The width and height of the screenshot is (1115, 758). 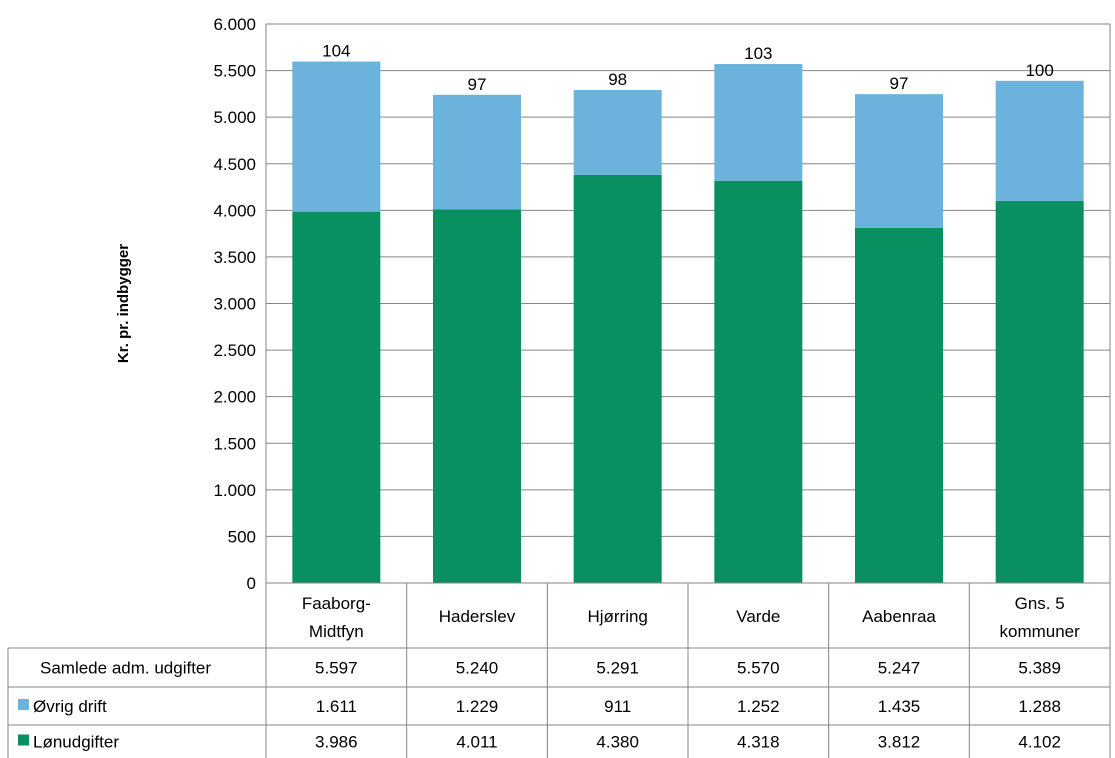 What do you see at coordinates (758, 742) in the screenshot?
I see `table-cell-lonudgifter: 4.318` at bounding box center [758, 742].